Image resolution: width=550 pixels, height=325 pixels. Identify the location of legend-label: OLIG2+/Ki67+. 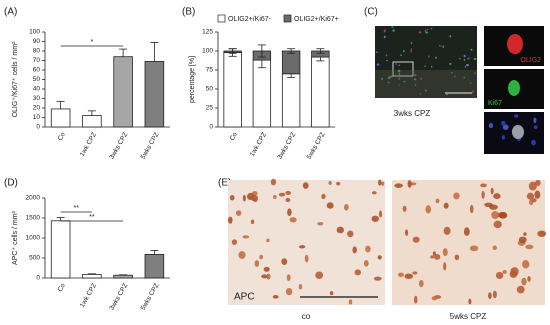
(316, 19).